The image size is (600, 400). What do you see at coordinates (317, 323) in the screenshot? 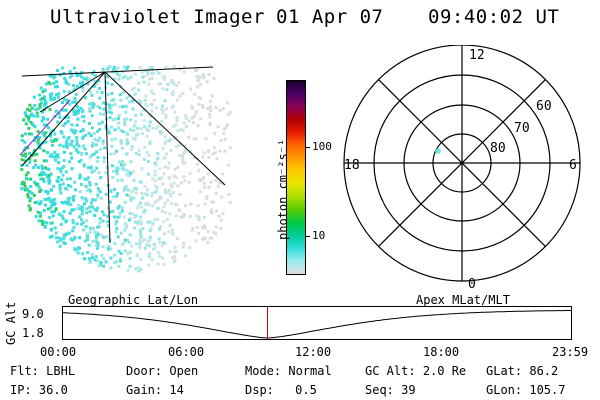
I see `timeline-plot` at bounding box center [317, 323].